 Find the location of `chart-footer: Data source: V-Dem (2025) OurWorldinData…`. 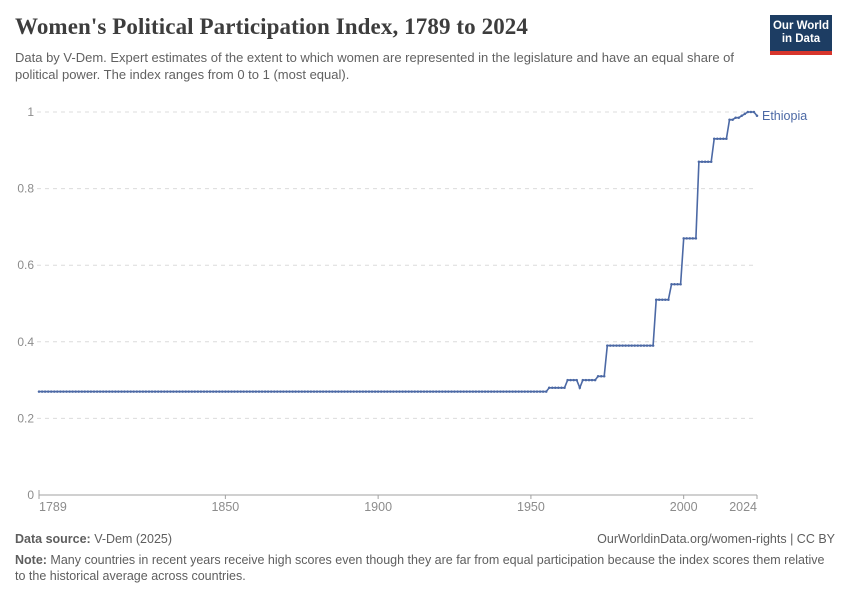

chart-footer: Data source: V-Dem (2025) OurWorldinData… is located at coordinates (425, 557).